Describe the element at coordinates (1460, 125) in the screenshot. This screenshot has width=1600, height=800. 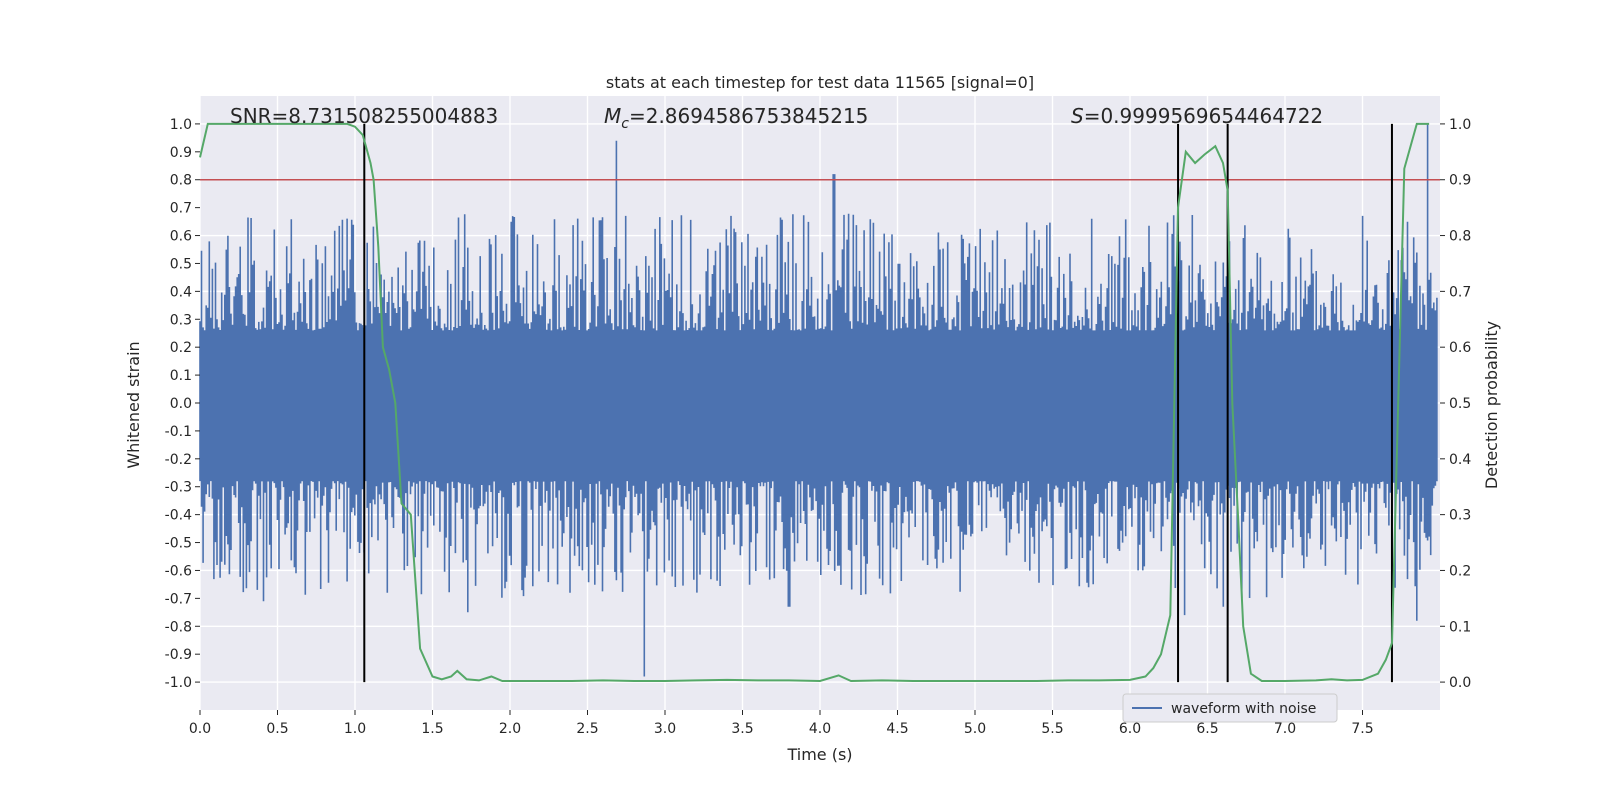
I see `y2-tick-label: 1.0` at that location.